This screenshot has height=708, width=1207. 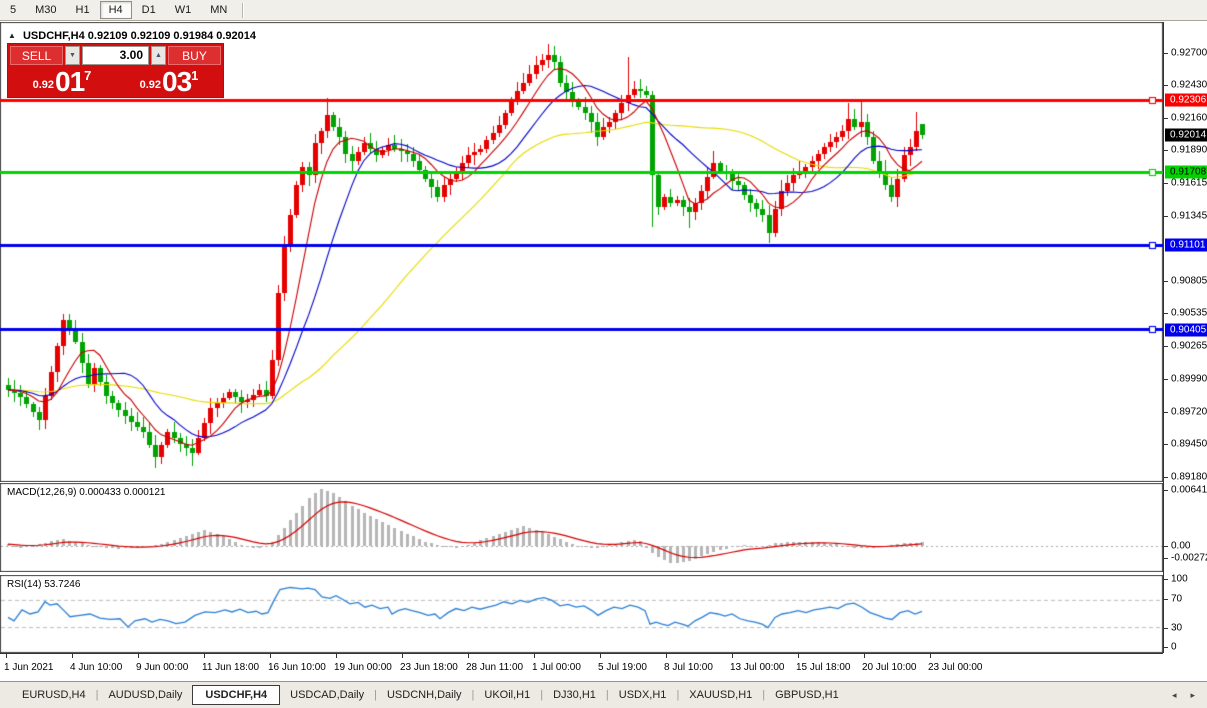 What do you see at coordinates (194, 55) in the screenshot?
I see `buy-button: BUY` at bounding box center [194, 55].